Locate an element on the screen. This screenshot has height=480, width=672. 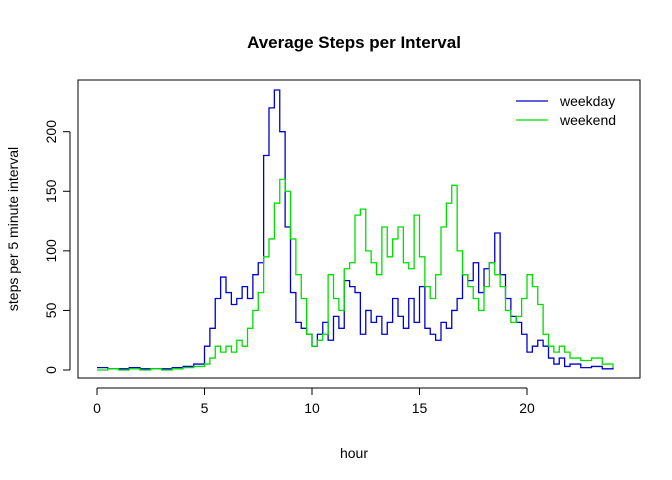
legend: weekday weekend is located at coordinates (566, 110).